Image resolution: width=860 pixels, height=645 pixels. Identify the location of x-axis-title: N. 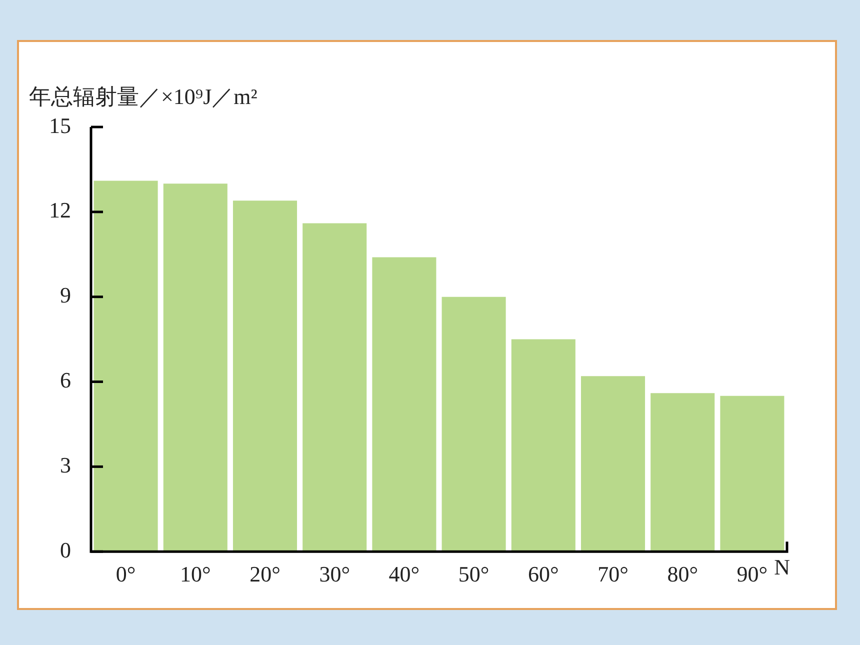
(782, 567).